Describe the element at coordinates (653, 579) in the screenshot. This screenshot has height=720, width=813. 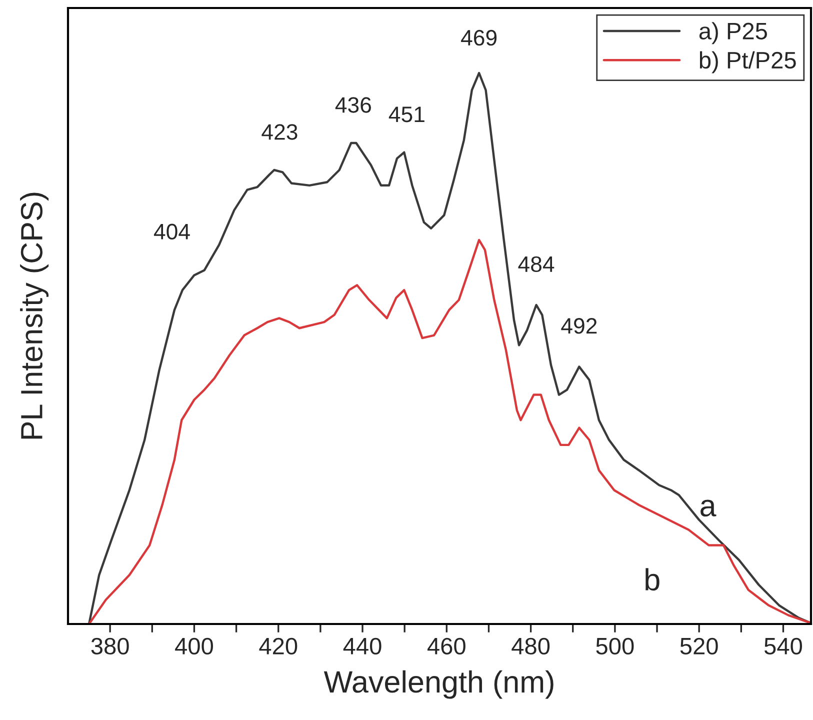
I see `annotation: b` at that location.